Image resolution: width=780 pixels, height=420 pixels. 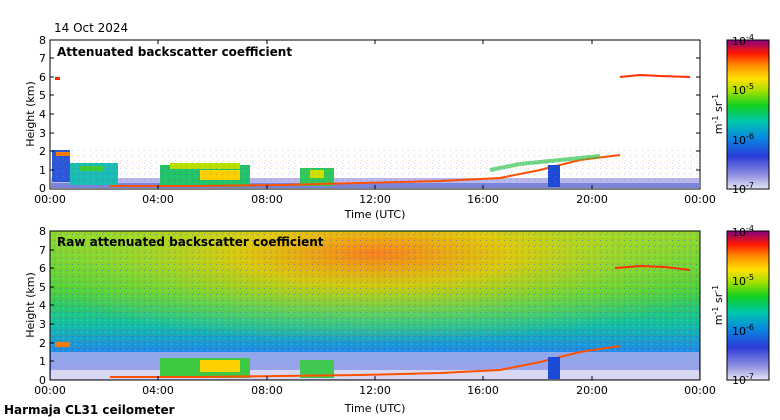 I want to click on panel-1-ylabel: Height (km), so click(x=30, y=114).